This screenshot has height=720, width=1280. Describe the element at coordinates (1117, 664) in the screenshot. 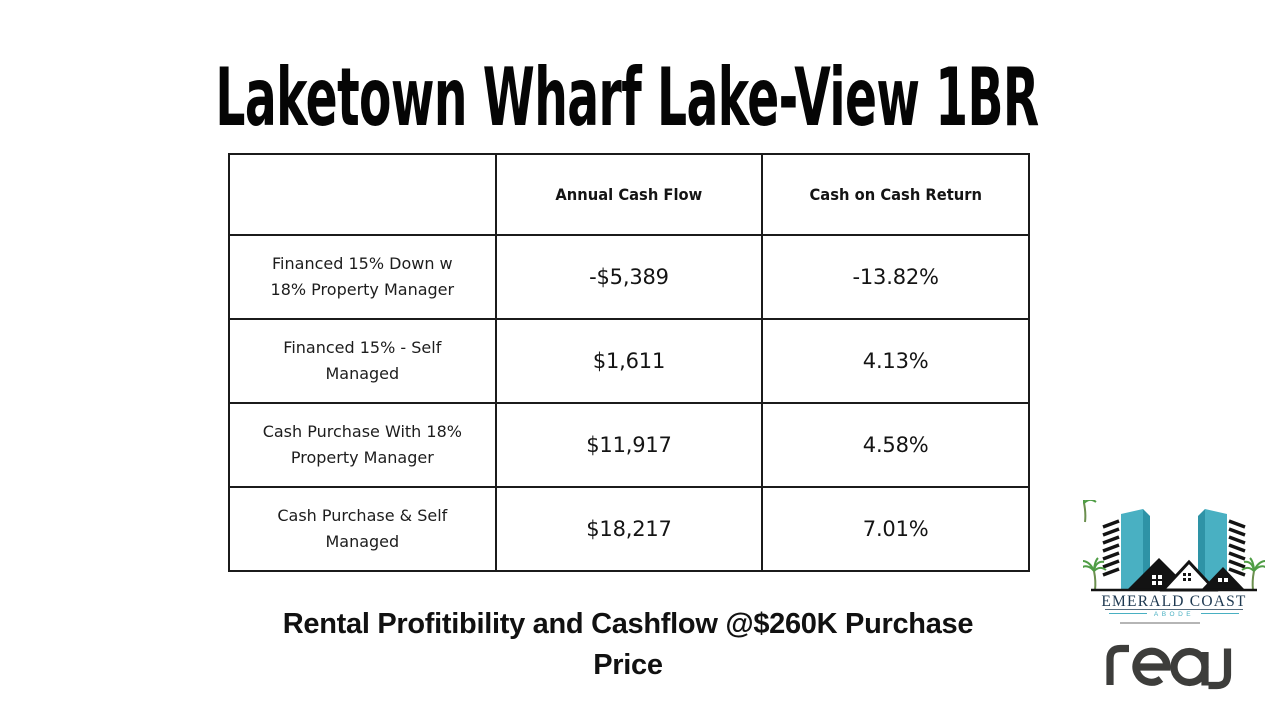

I see `real-letter-r` at that location.